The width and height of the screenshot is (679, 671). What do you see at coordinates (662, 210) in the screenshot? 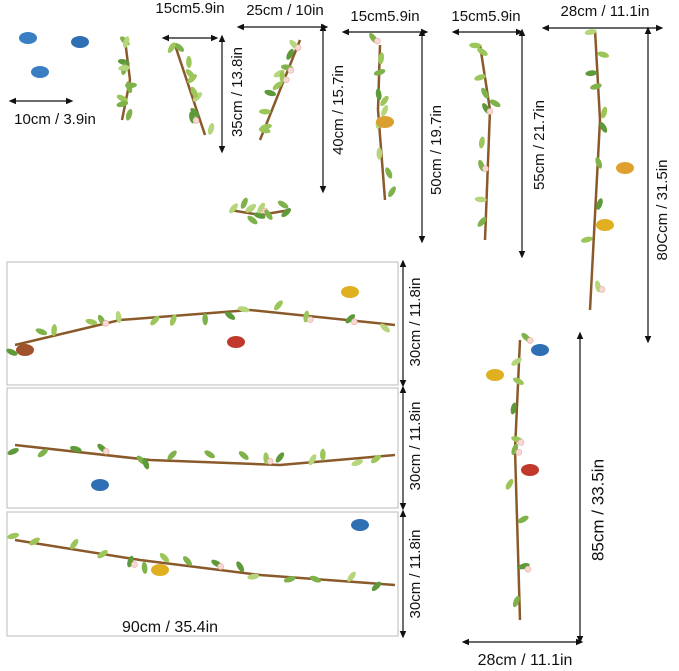
I see `height-label: 80Ccm / 31.5in` at bounding box center [662, 210].